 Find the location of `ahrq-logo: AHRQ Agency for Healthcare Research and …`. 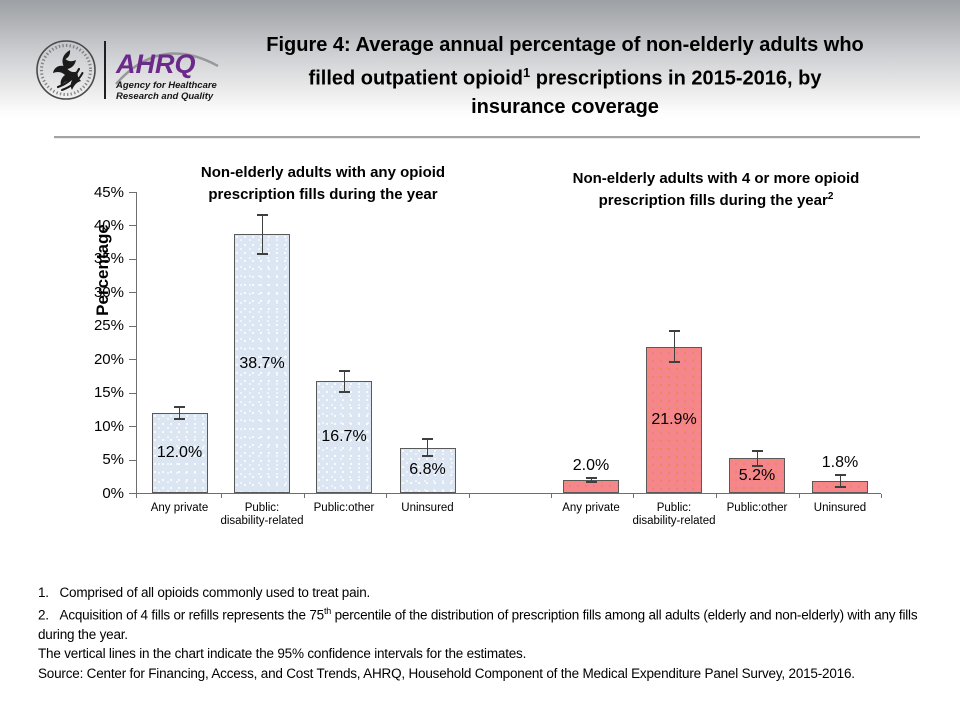

ahrq-logo: AHRQ Agency for Healthcare Research and … is located at coordinates (126, 71).